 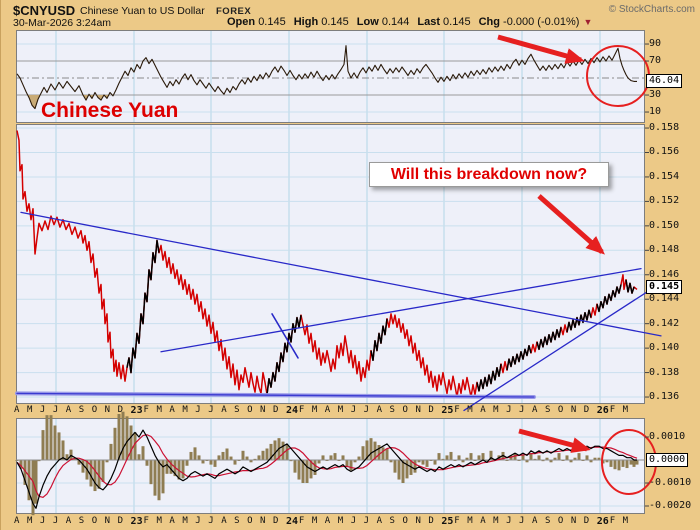 What do you see at coordinates (306, 22) in the screenshot?
I see `high-label: High` at bounding box center [306, 22].